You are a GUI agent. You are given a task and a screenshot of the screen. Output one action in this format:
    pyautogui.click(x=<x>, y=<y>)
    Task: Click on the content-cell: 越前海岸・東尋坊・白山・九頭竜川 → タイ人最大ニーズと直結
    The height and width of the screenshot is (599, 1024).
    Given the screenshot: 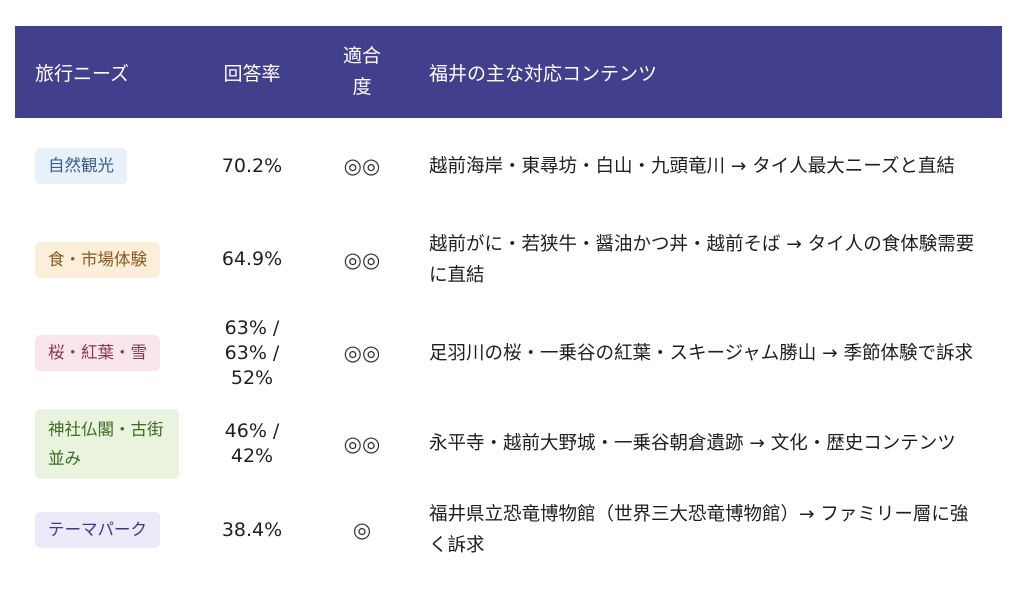 What is the action you would take?
    pyautogui.click(x=692, y=166)
    